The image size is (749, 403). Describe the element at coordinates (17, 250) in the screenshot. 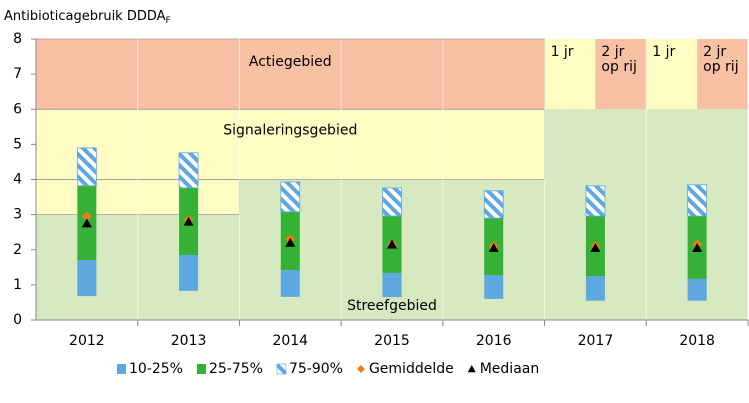

I see `y-tick-label: 2` at that location.